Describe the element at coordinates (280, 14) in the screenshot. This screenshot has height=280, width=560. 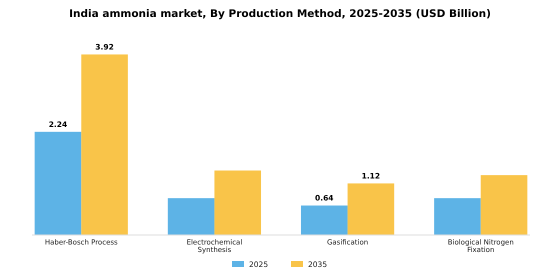
I see `chart-title: India ammonia market, By Production Method, 2025-2035 (USD Billion)` at that location.